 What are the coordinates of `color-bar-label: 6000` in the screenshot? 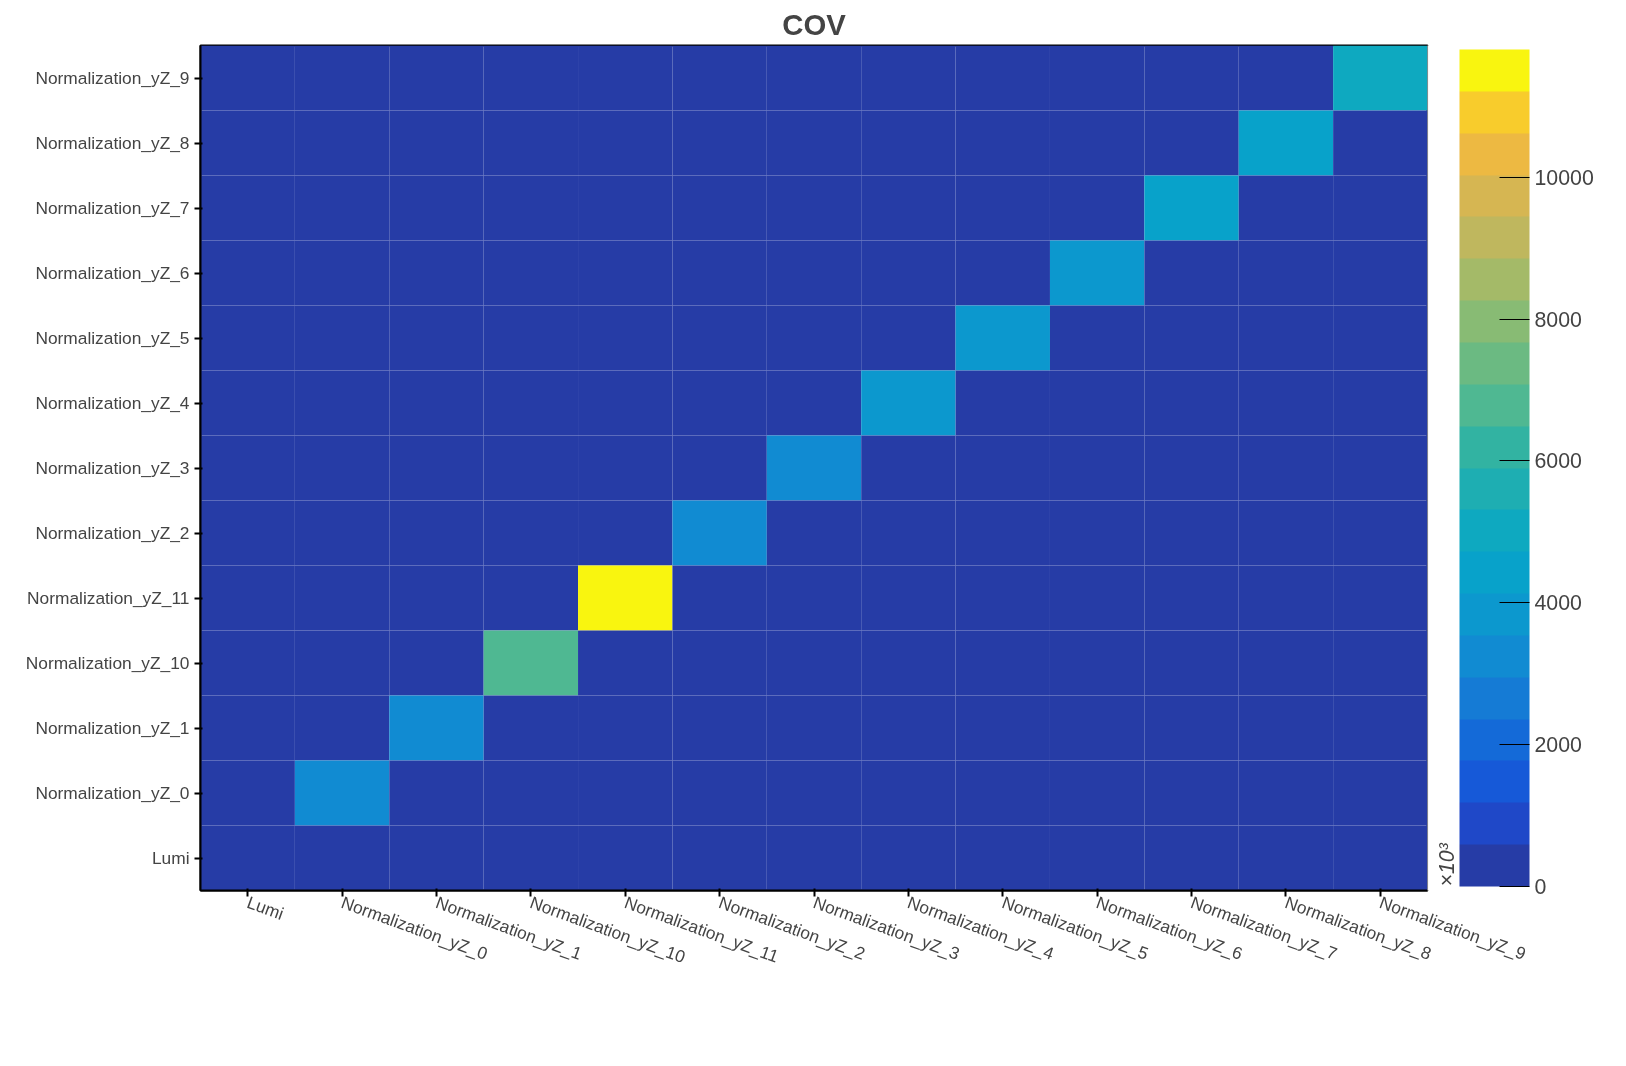 It's located at (1558, 461).